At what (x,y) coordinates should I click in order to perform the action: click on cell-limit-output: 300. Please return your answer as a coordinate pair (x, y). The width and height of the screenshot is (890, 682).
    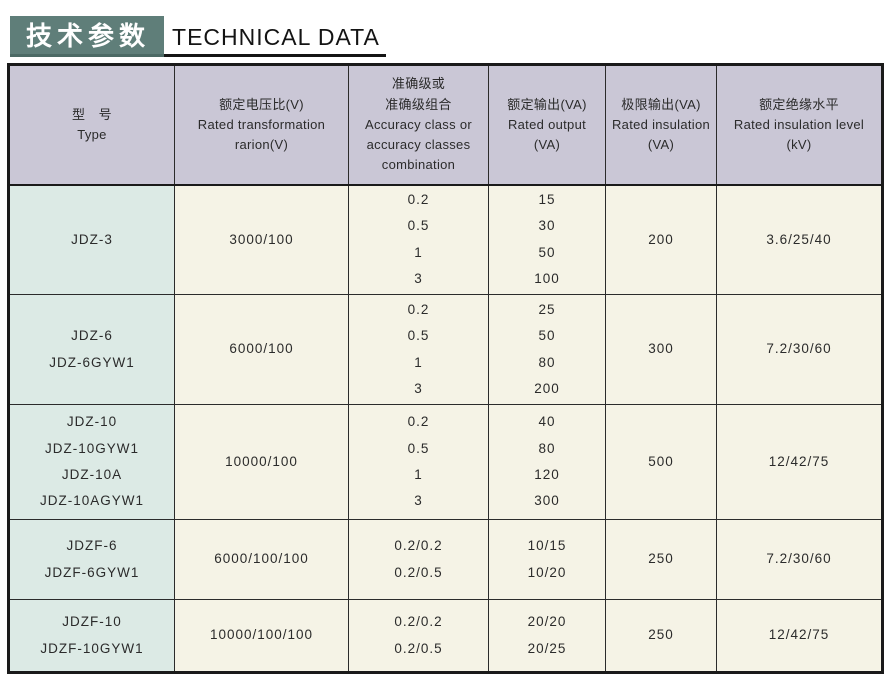
    Looking at the image, I should click on (661, 349).